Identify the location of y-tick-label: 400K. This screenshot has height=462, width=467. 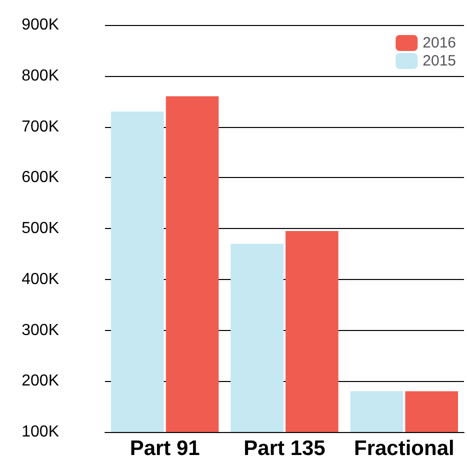
(41, 279).